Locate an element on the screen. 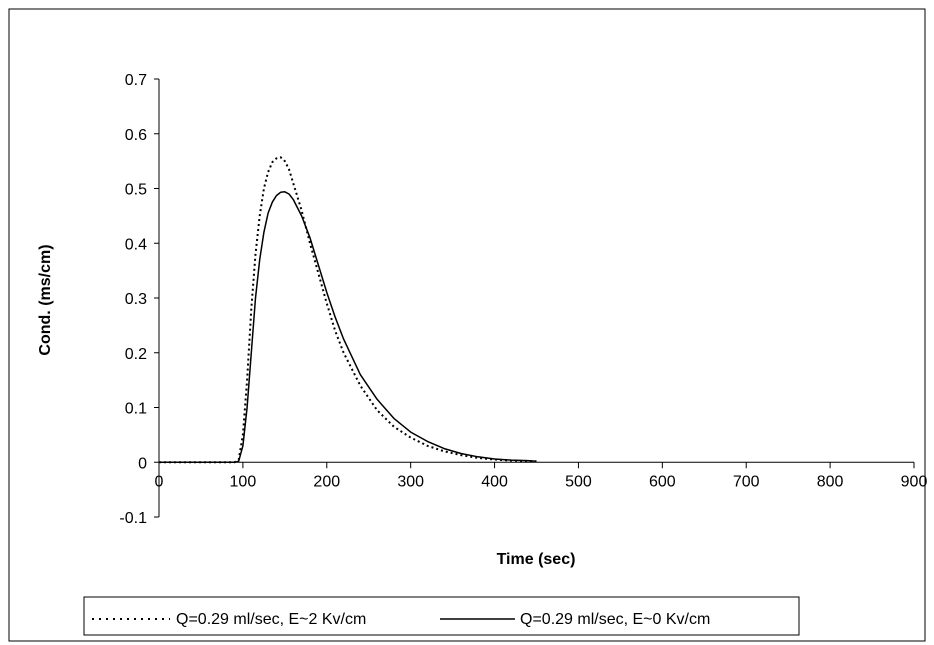  legend-box is located at coordinates (441, 616).